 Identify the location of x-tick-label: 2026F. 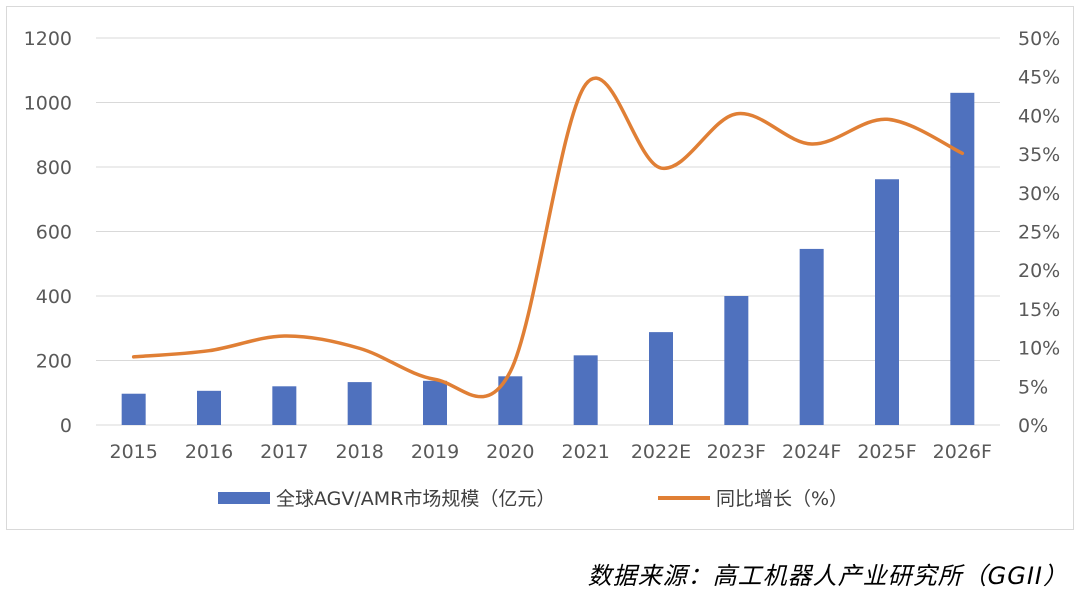
(962, 452).